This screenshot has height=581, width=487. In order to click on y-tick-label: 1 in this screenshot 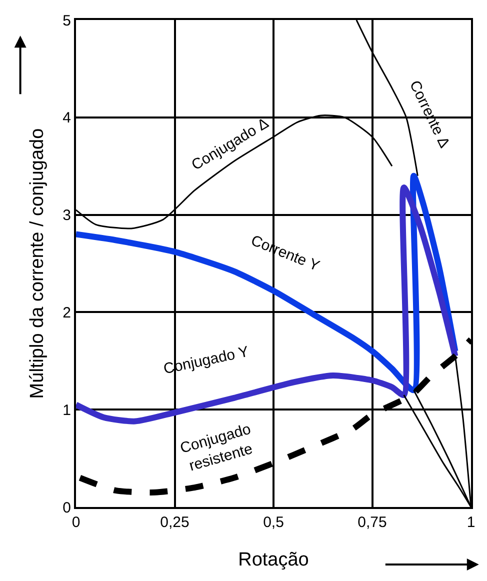, I will do `click(66, 410)`.